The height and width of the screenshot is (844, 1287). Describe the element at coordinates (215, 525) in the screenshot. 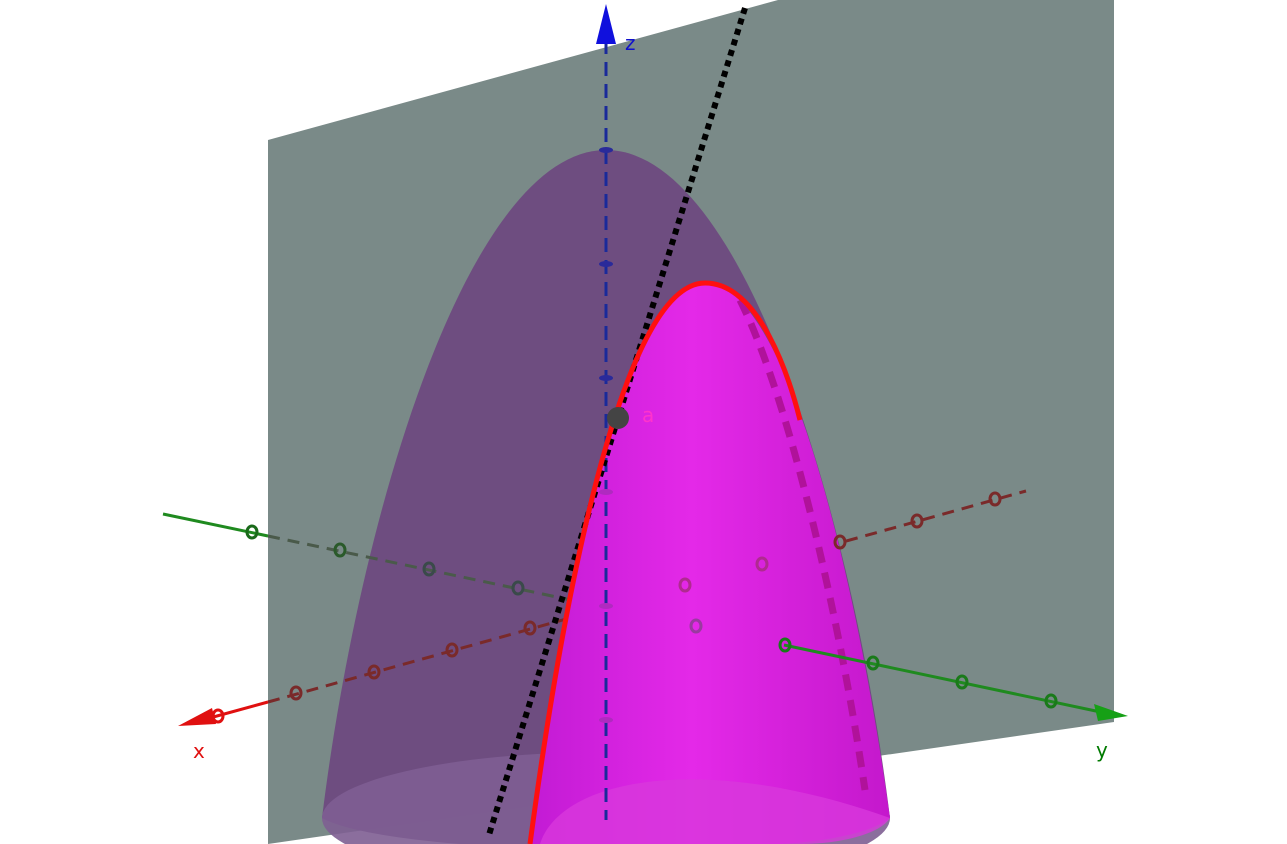

I see `y-axis-negative-solid` at that location.